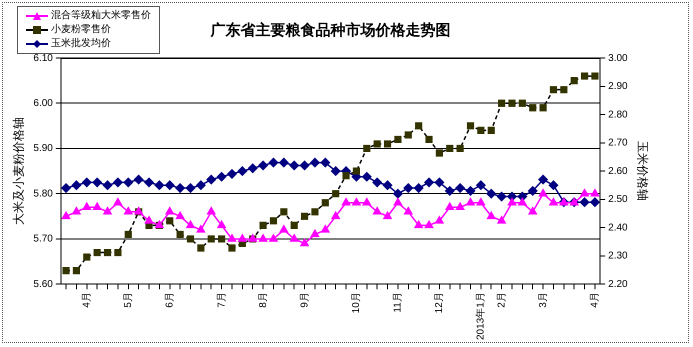  Describe the element at coordinates (43, 103) in the screenshot. I see `y-tick-label: 6.00` at that location.